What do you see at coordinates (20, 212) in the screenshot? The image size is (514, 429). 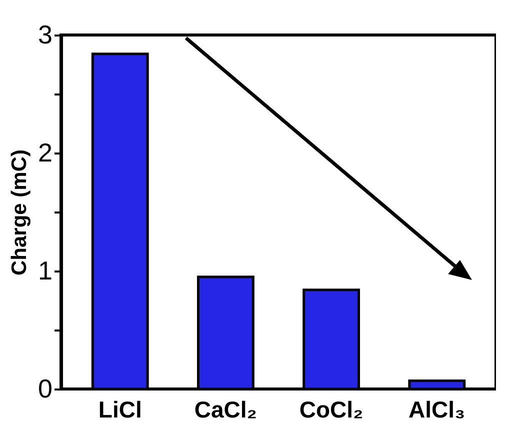 I see `y-axis-title: Charge (mC)` at bounding box center [20, 212].